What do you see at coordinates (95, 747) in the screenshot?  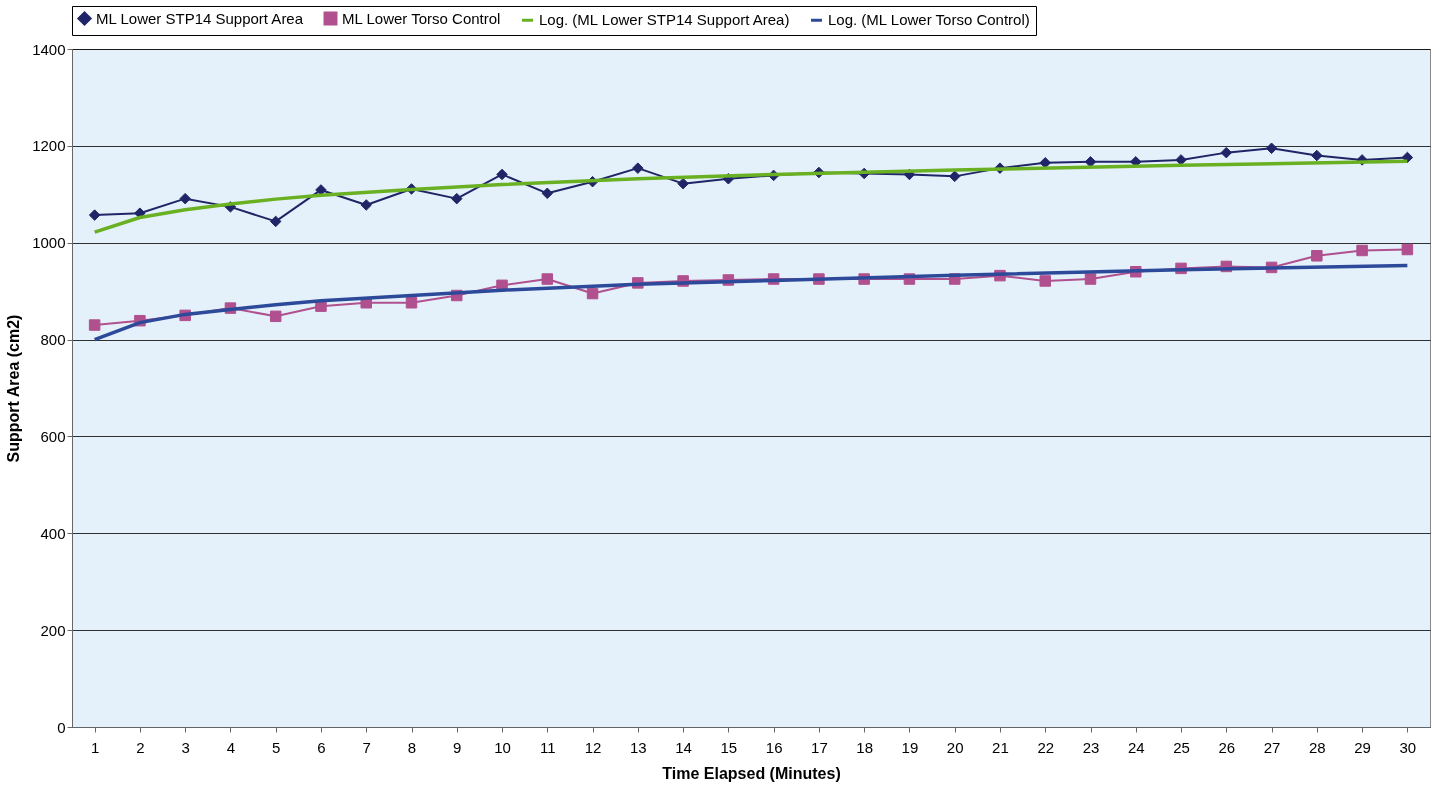 I see `x-tick-label: 1` at bounding box center [95, 747].